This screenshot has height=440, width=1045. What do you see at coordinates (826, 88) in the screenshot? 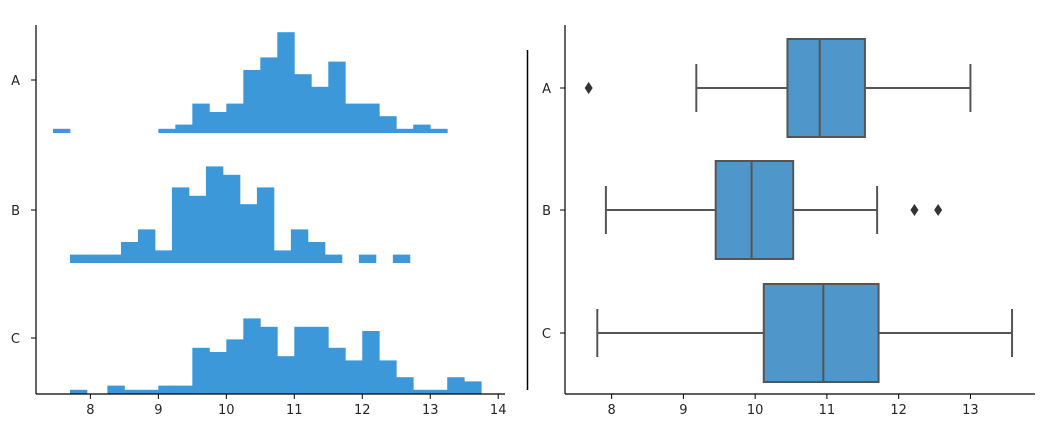
I see `box-A` at bounding box center [826, 88].